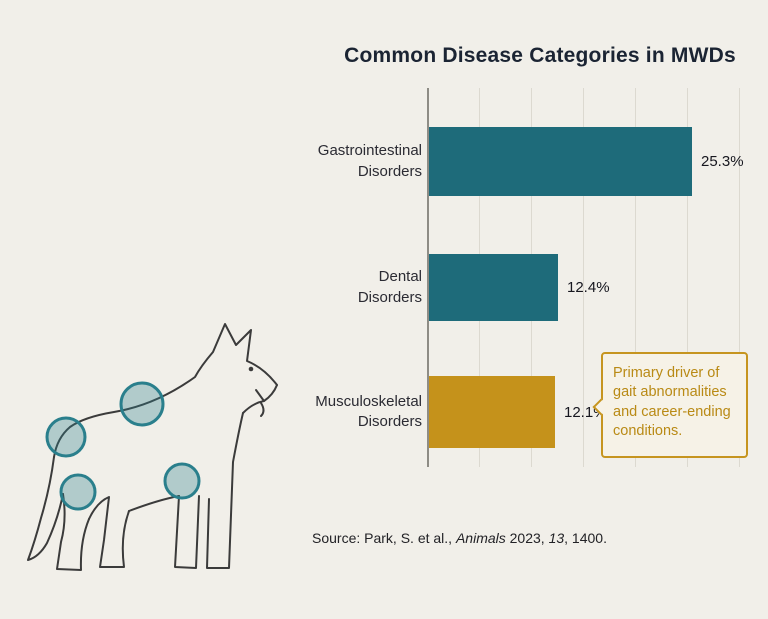  I want to click on dog-throat-jaw, so click(260, 399).